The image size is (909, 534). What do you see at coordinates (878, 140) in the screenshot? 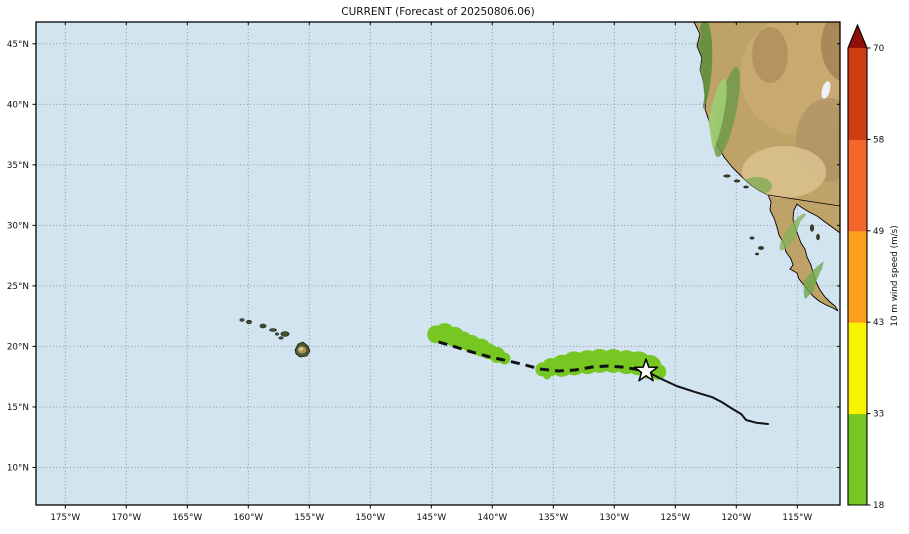
I see `colorbar-tick-label: 58` at bounding box center [878, 140].